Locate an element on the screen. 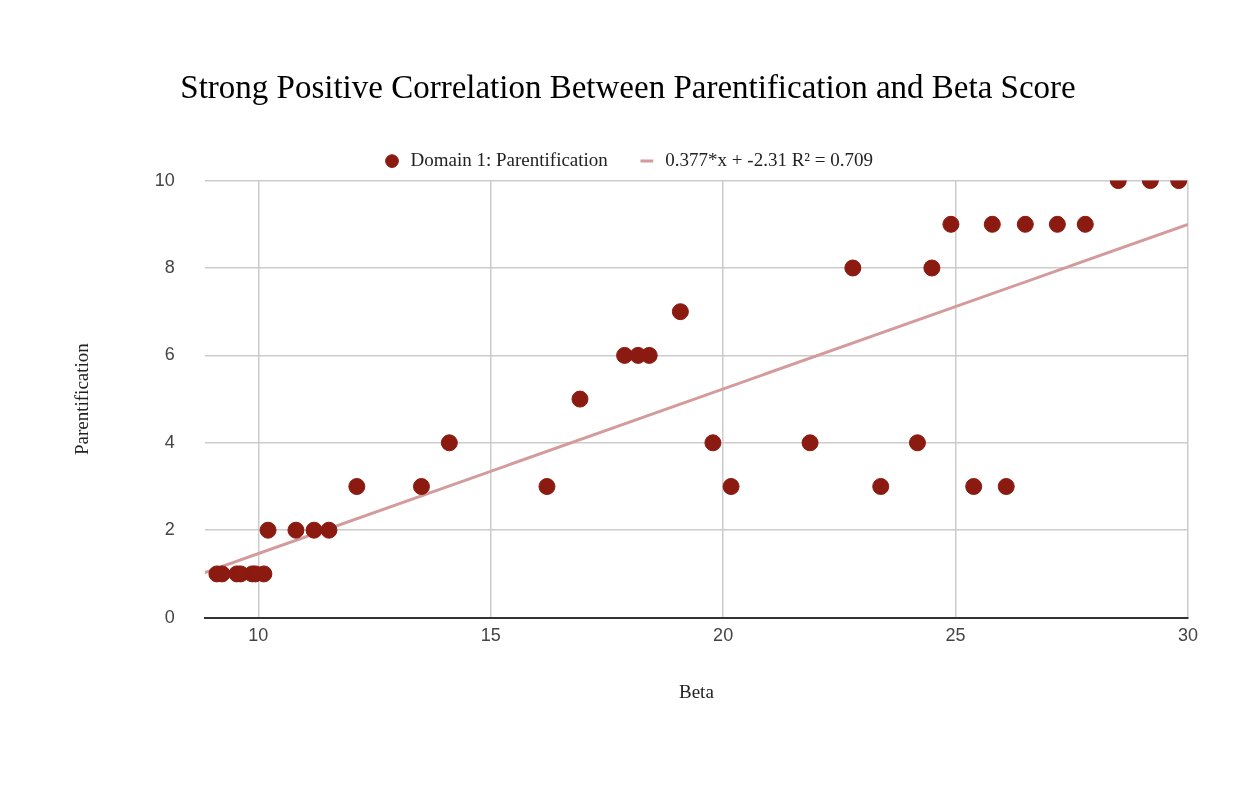 The image size is (1246, 789). y-tick-label: 6 is located at coordinates (169, 354).